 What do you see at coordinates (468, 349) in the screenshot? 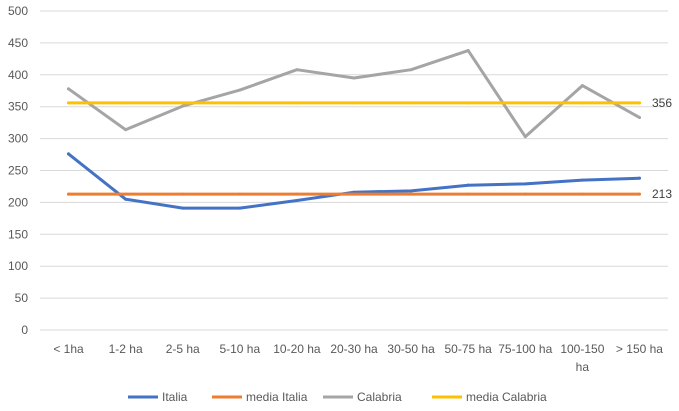
I see `x-tick-label: 50-75 ha` at bounding box center [468, 349].